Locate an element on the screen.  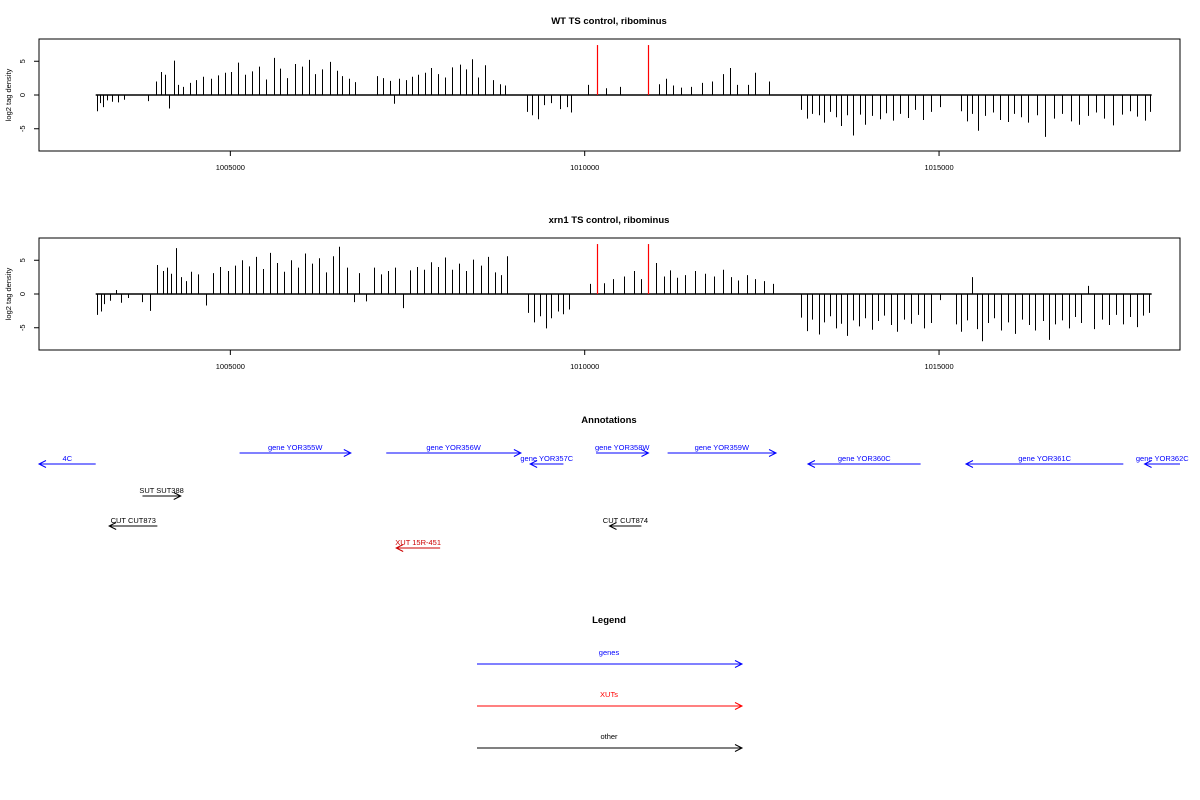
feature-label: gene YOR361C is located at coordinates (1044, 458).